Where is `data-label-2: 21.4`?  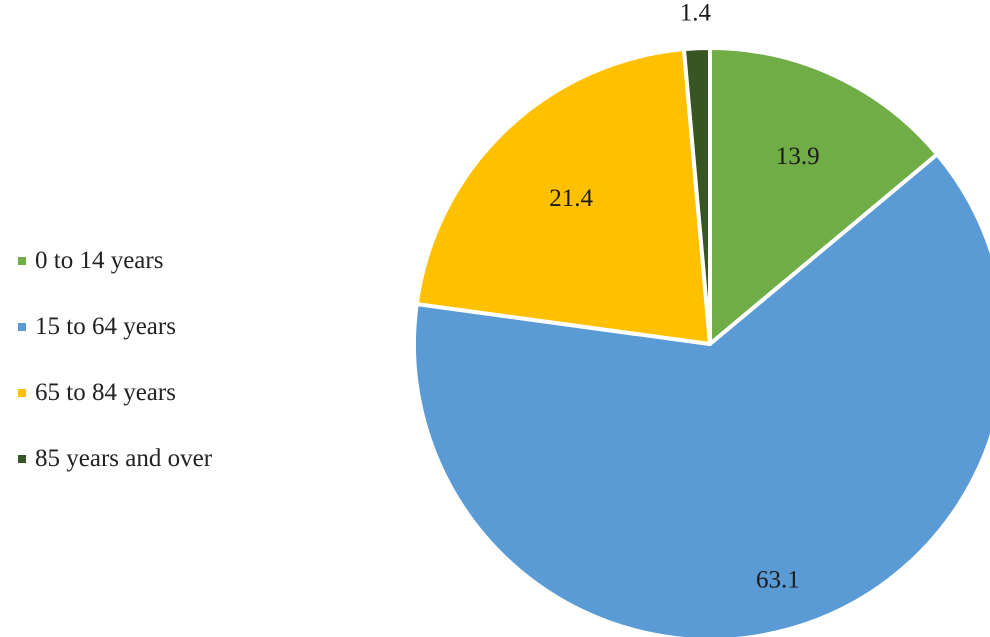 data-label-2: 21.4 is located at coordinates (571, 198).